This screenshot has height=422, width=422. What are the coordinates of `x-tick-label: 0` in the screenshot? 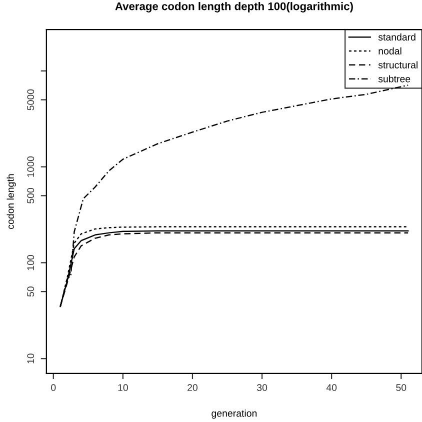 It's located at (53, 388).